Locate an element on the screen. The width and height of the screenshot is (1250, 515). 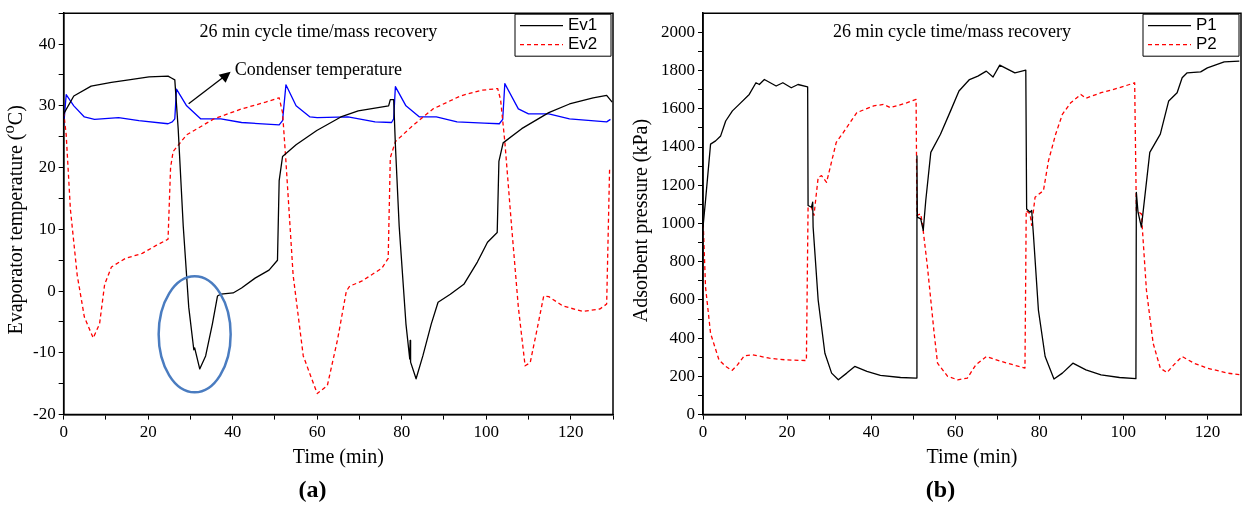
y-tick-label: 200 is located at coordinates (682, 375).